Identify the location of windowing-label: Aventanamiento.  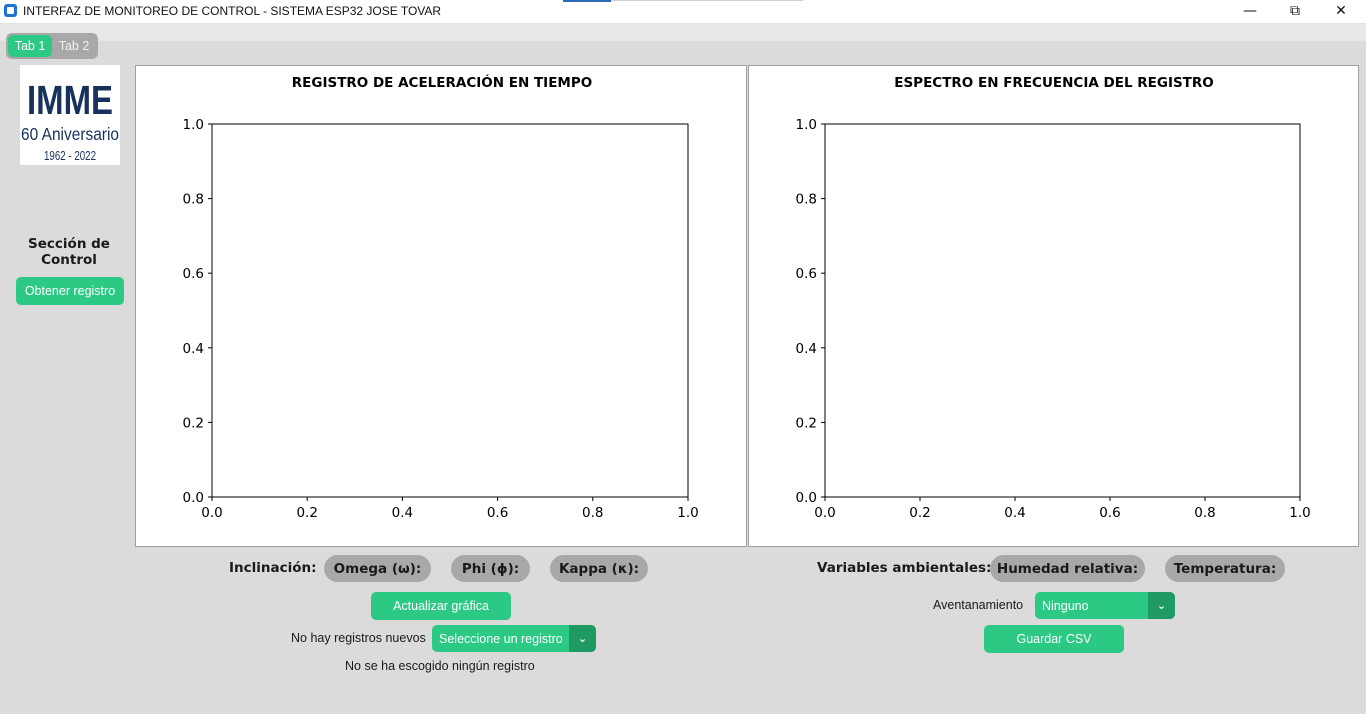
(978, 605).